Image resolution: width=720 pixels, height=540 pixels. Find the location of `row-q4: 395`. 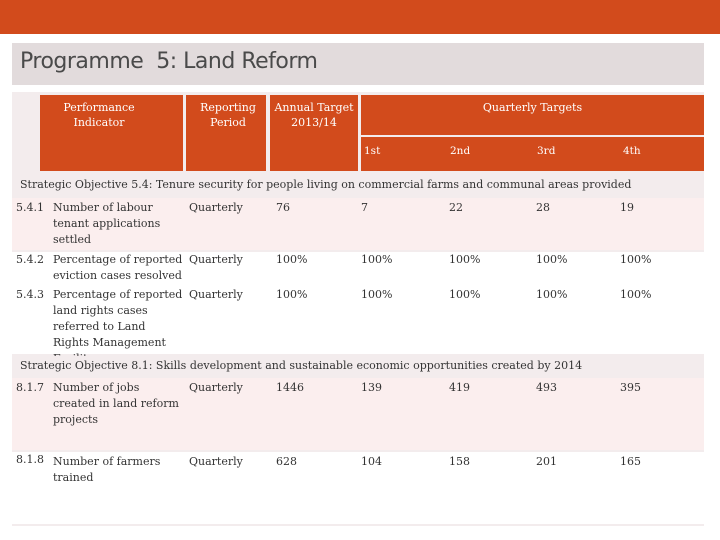

row-q4: 395 is located at coordinates (630, 387).